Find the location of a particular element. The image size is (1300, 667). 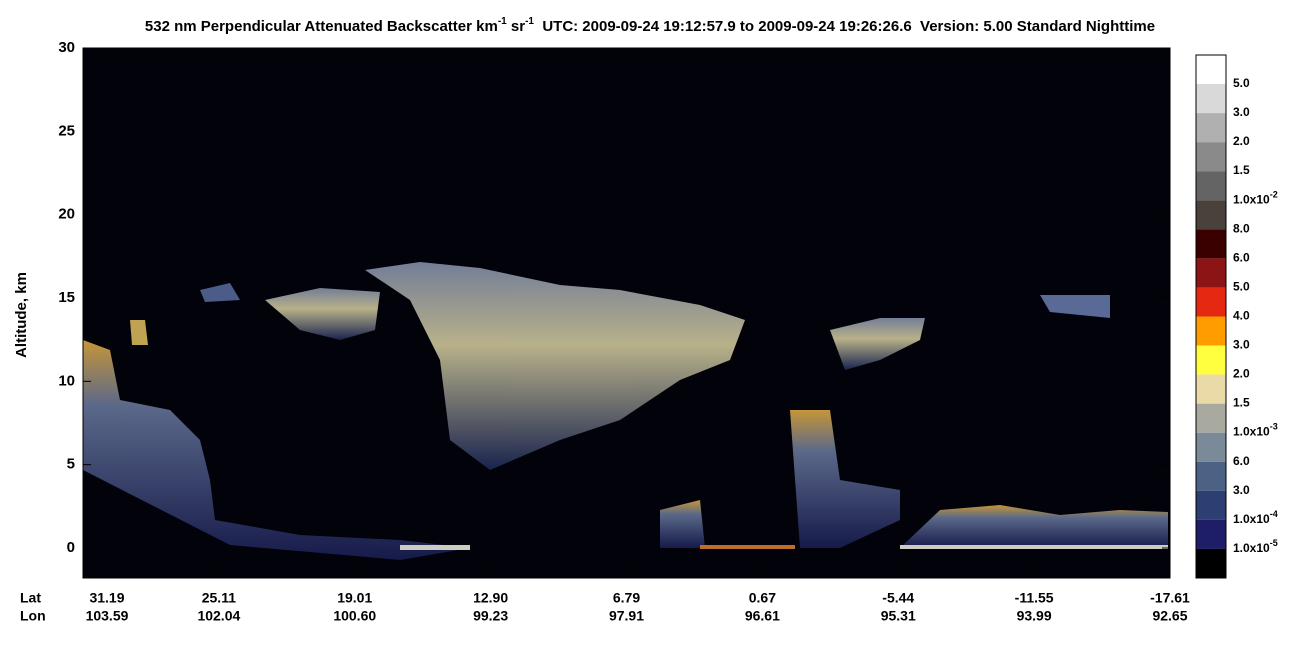

title-part: sr is located at coordinates (516, 26).